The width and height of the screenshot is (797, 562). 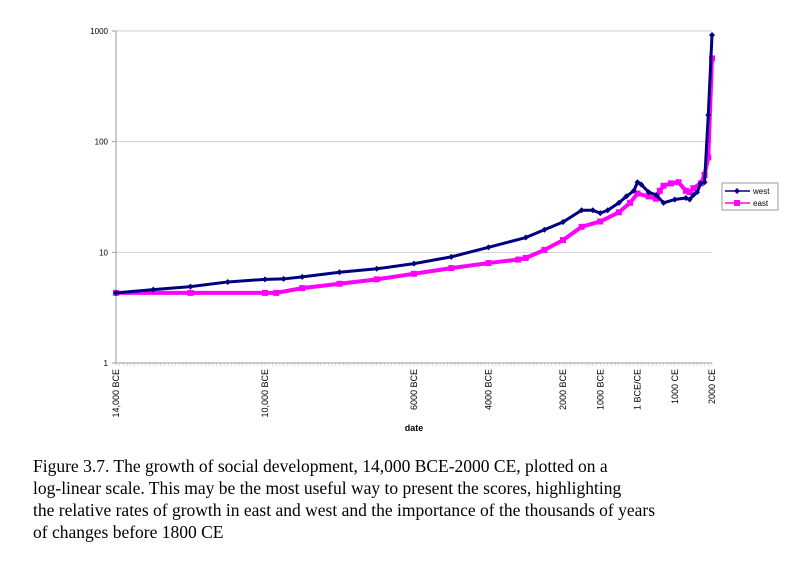 What do you see at coordinates (638, 389) in the screenshot?
I see `x-tick-label: 1 BCE/CE` at bounding box center [638, 389].